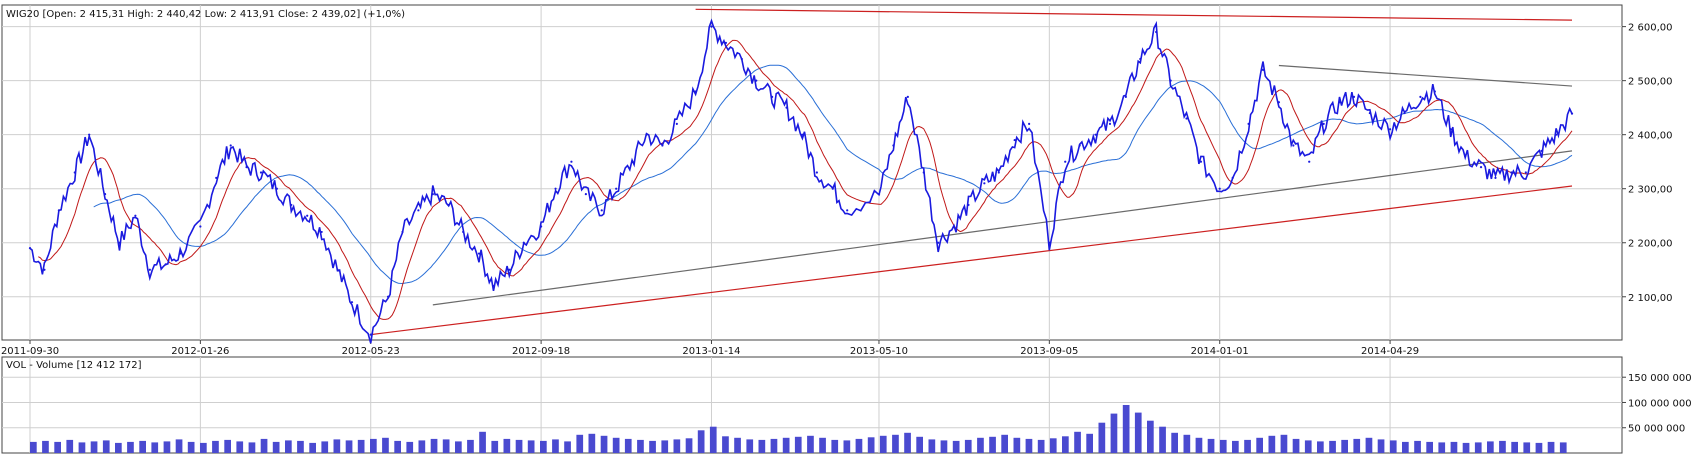  I want to click on price-x-tick-label: 2014-04-29, so click(1390, 351).